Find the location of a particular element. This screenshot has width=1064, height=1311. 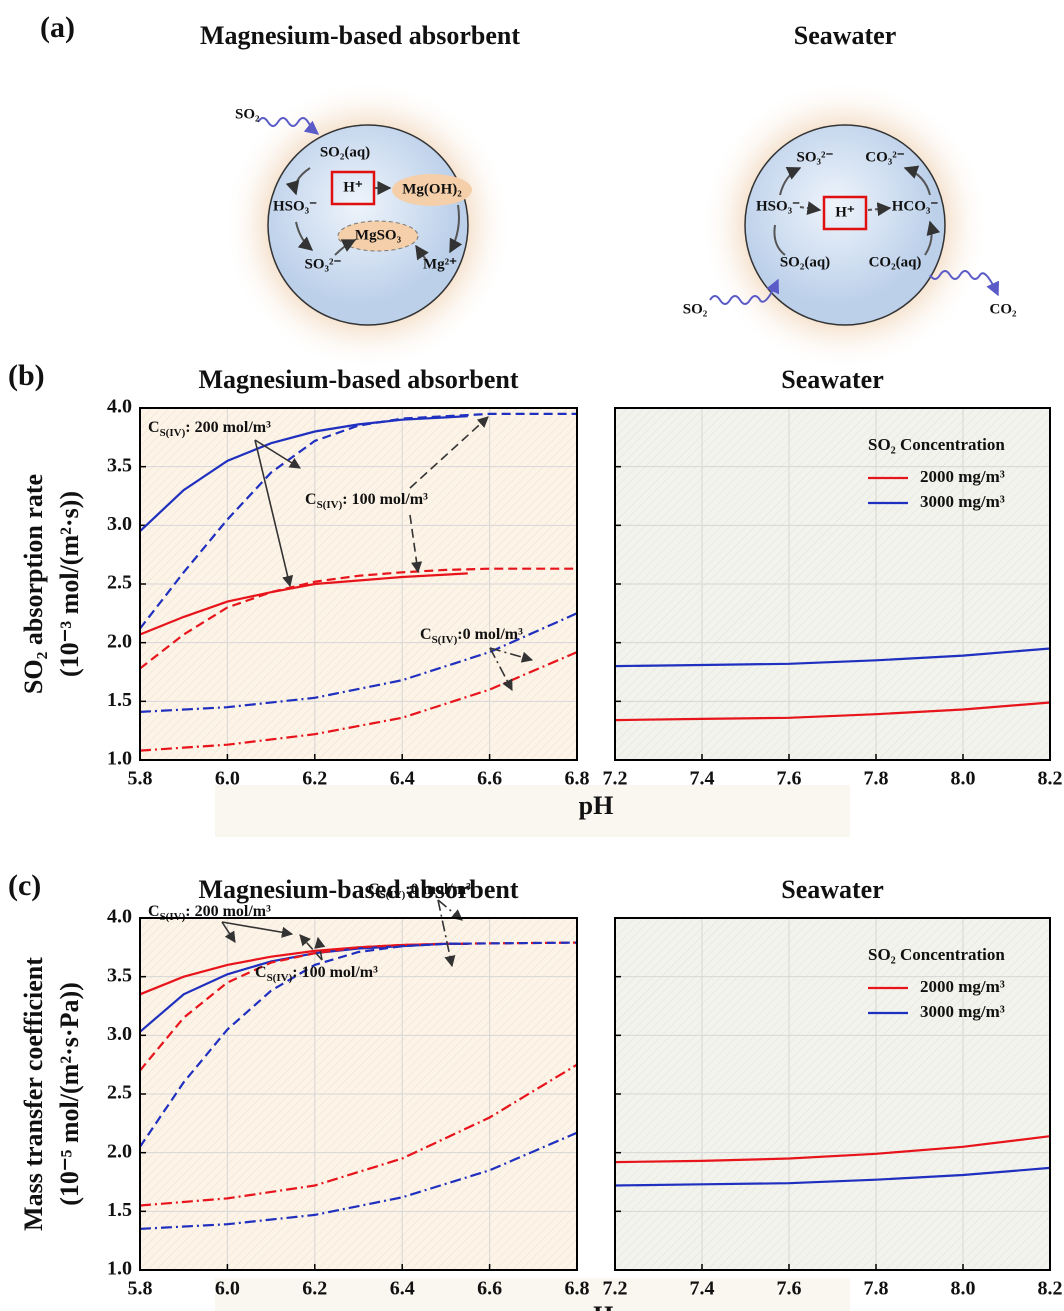

species: MgSO₃ is located at coordinates (378, 235).